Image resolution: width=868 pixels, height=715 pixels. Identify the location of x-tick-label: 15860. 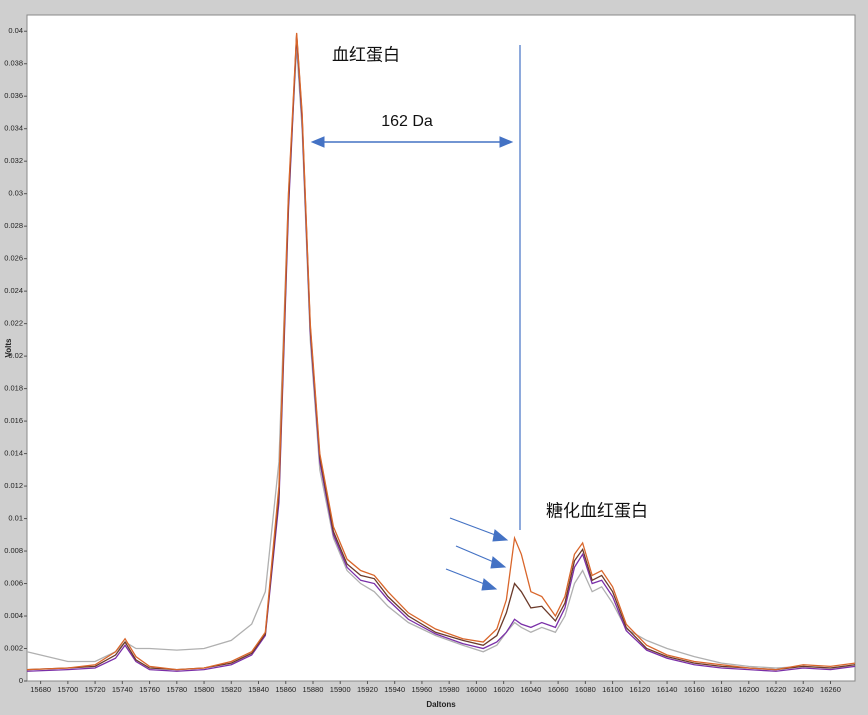
(285, 689).